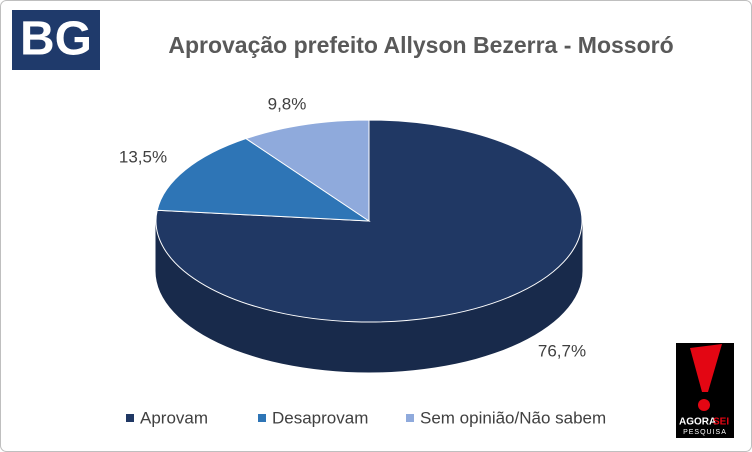 The height and width of the screenshot is (452, 752). I want to click on legend-label: Sem opinião/Não sabem, so click(513, 417).